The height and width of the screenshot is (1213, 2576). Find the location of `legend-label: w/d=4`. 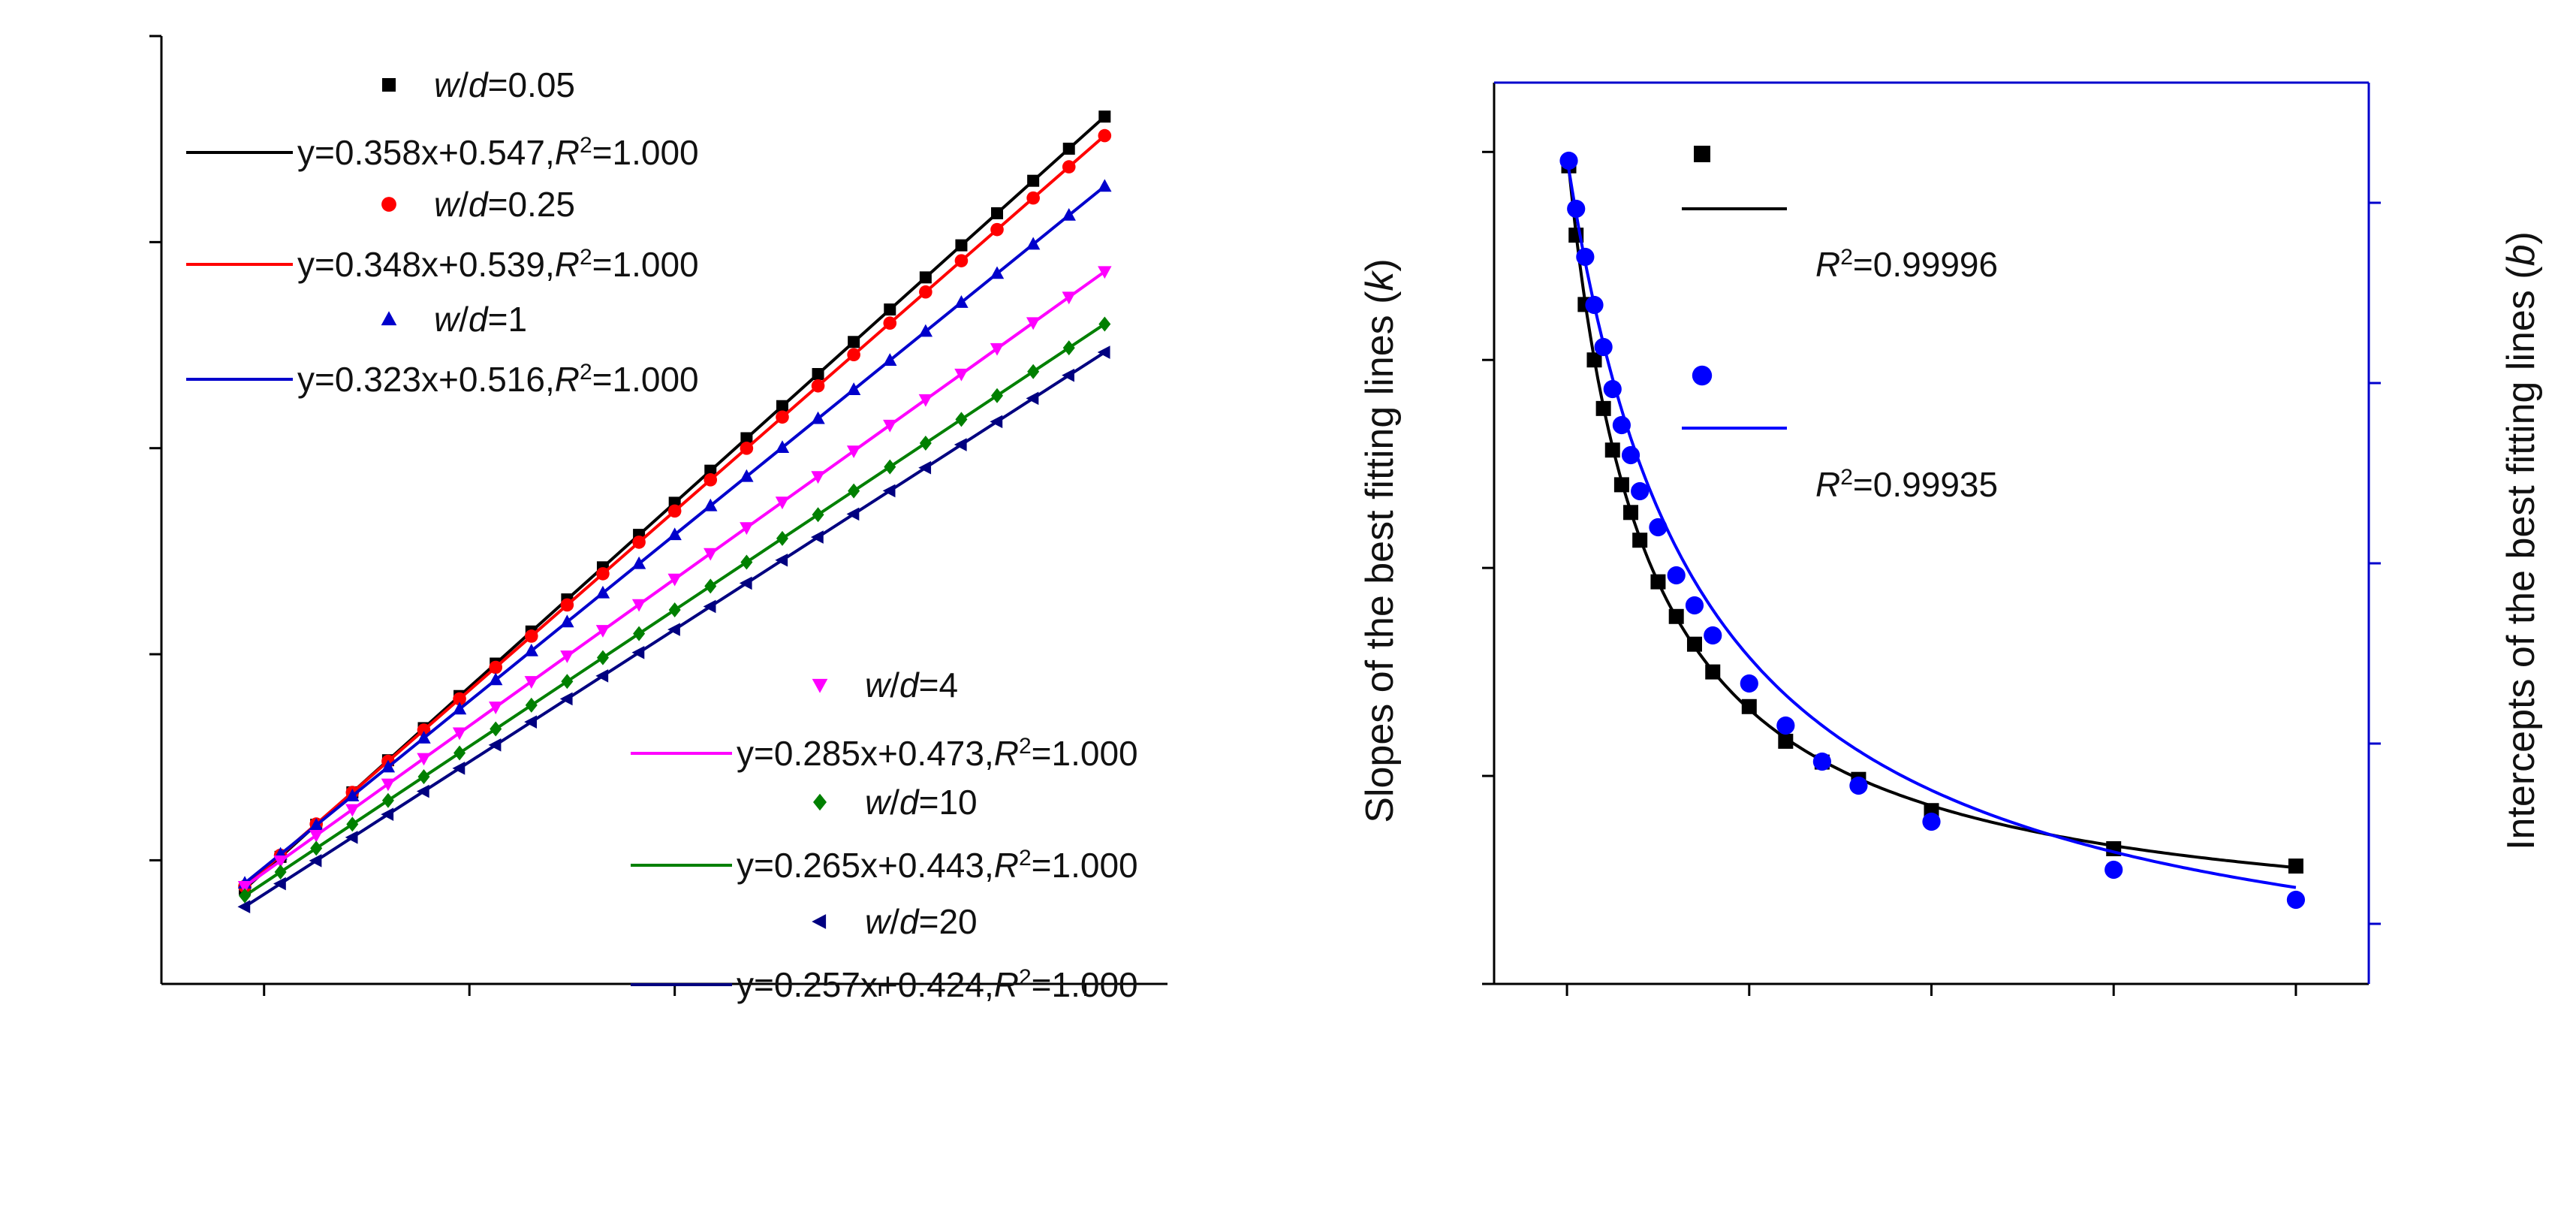

legend-label: w/d=4 is located at coordinates (911, 685).